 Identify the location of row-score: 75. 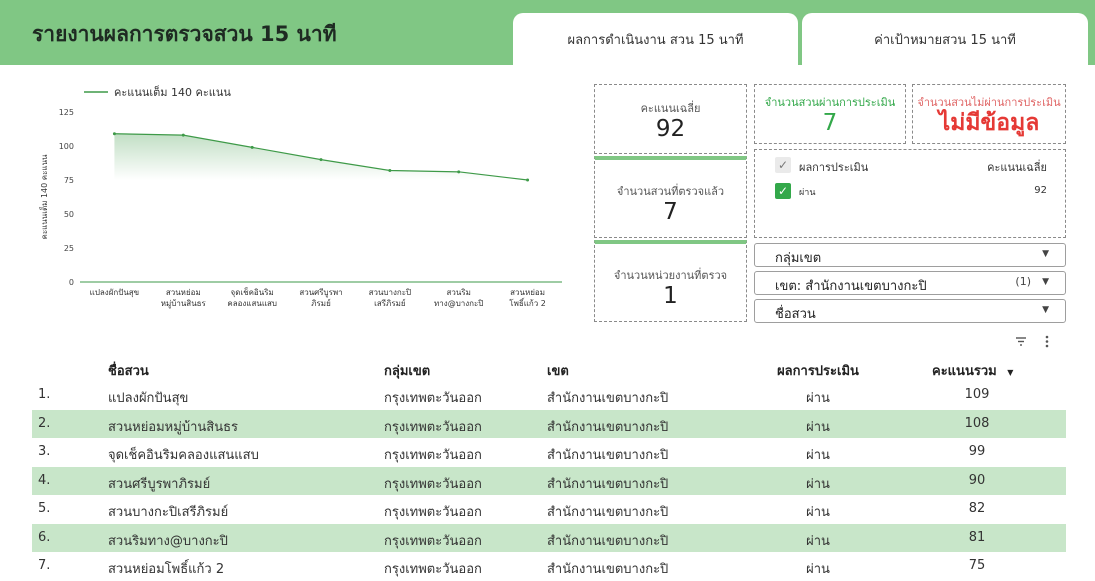
(977, 565).